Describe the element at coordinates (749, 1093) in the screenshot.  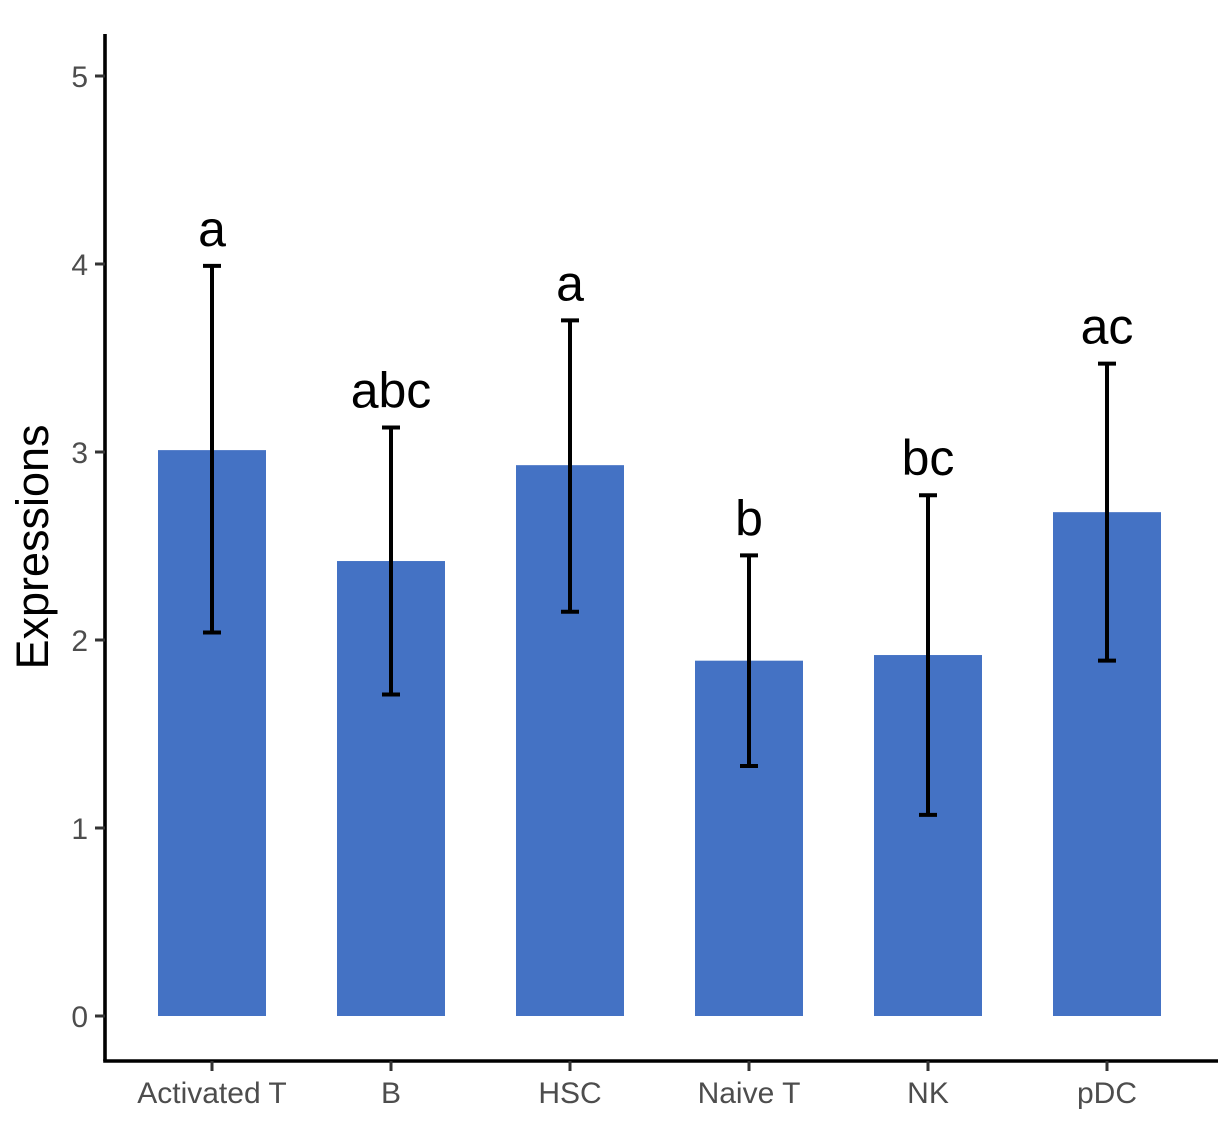
I see `x-tick-label: Naive T` at that location.